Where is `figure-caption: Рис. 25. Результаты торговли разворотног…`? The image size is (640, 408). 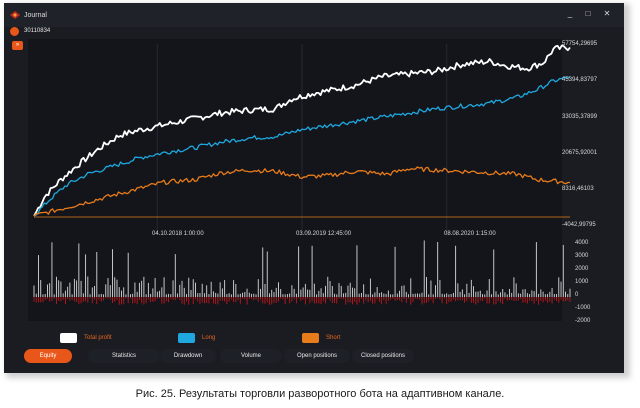 figure-caption: Рис. 25. Результаты торговли разворотног… is located at coordinates (320, 394).